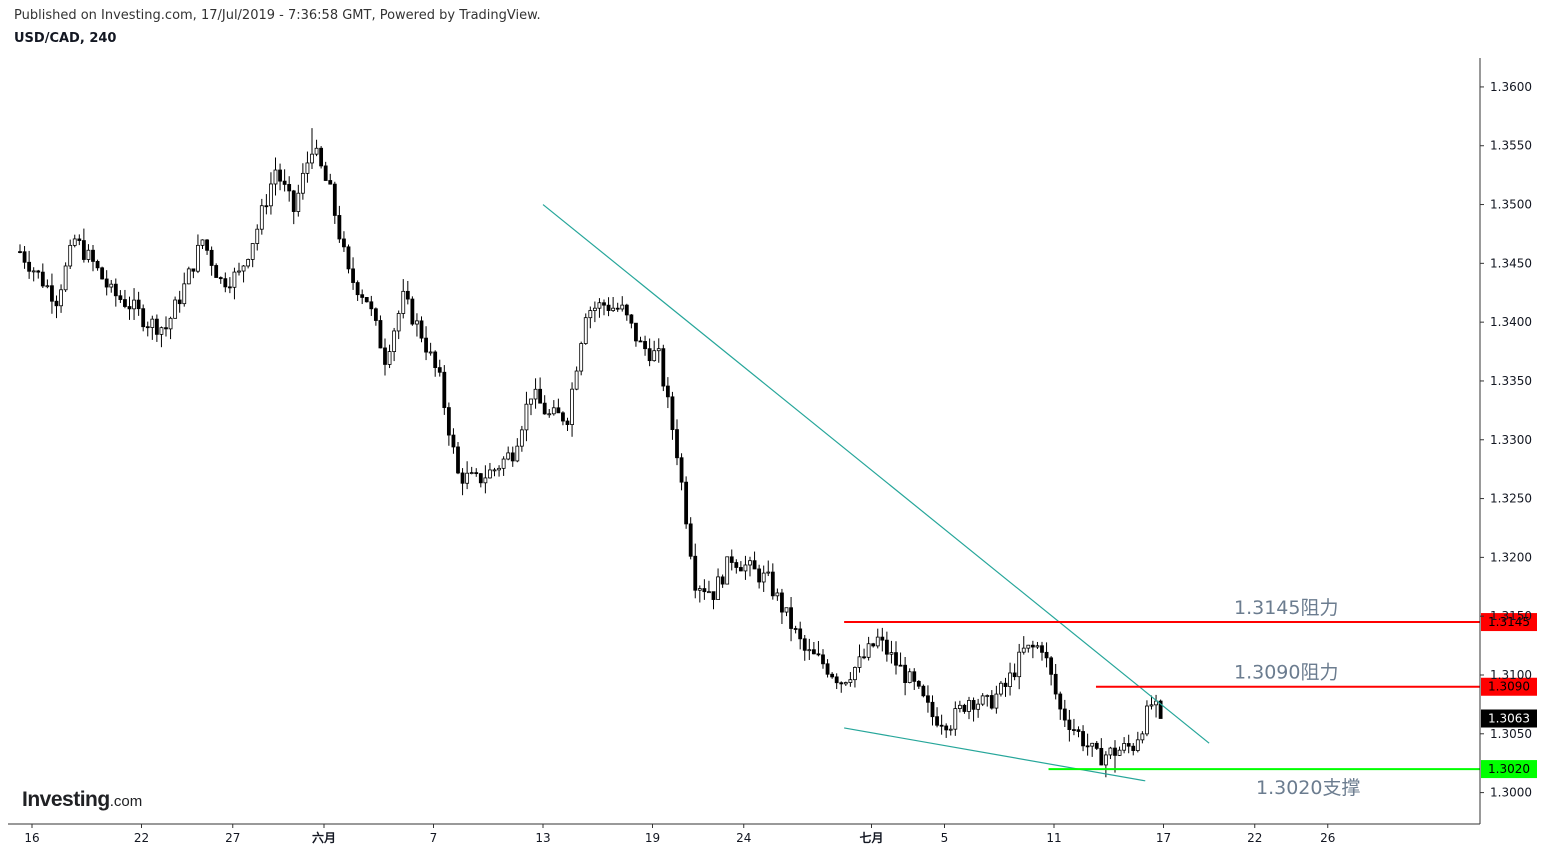 The image size is (1544, 852). I want to click on logo-suffix: .com, so click(126, 801).